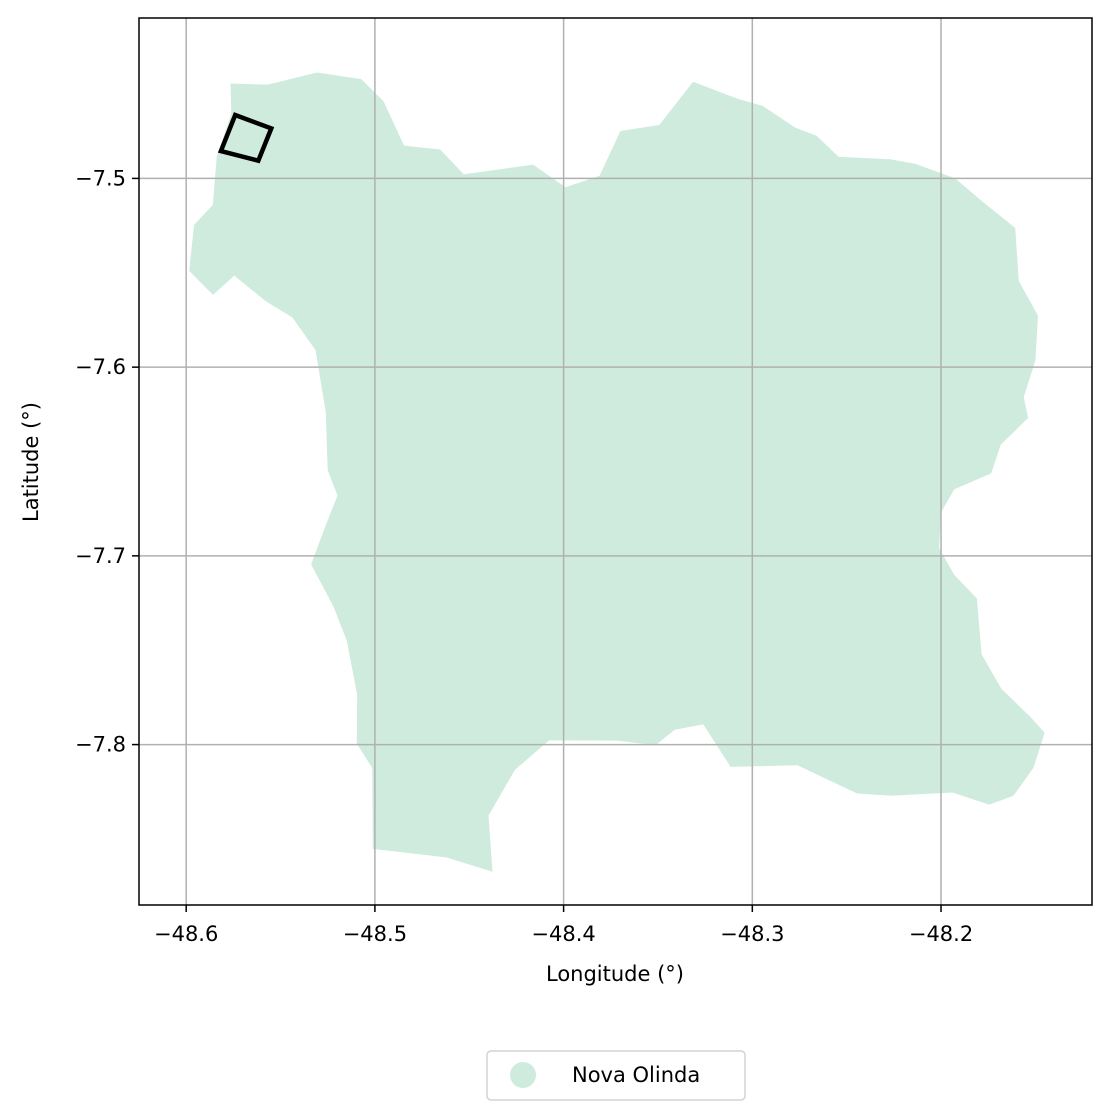  I want to click on x-tick-label: −48.2, so click(941, 934).